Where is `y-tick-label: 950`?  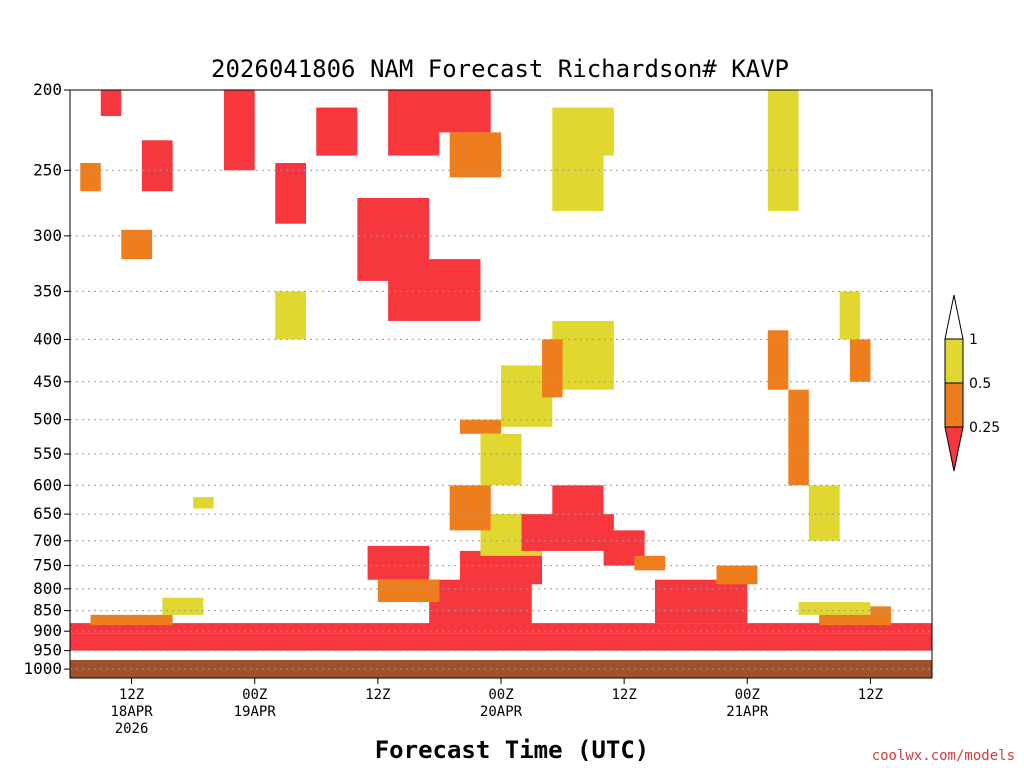
y-tick-label: 950 is located at coordinates (47, 650).